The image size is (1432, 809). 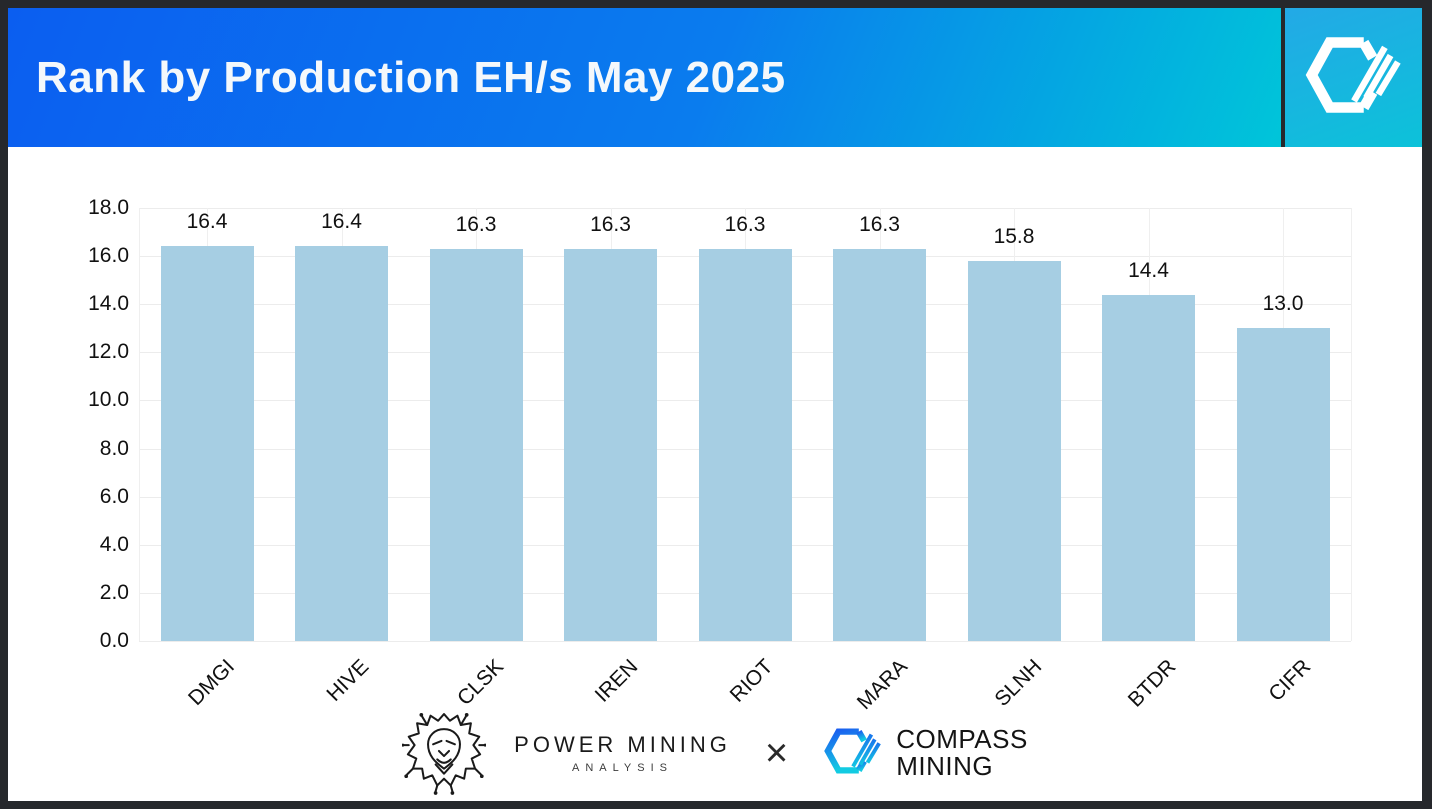 What do you see at coordinates (622, 768) in the screenshot?
I see `power-mining-subtitle: ANALYSIS` at bounding box center [622, 768].